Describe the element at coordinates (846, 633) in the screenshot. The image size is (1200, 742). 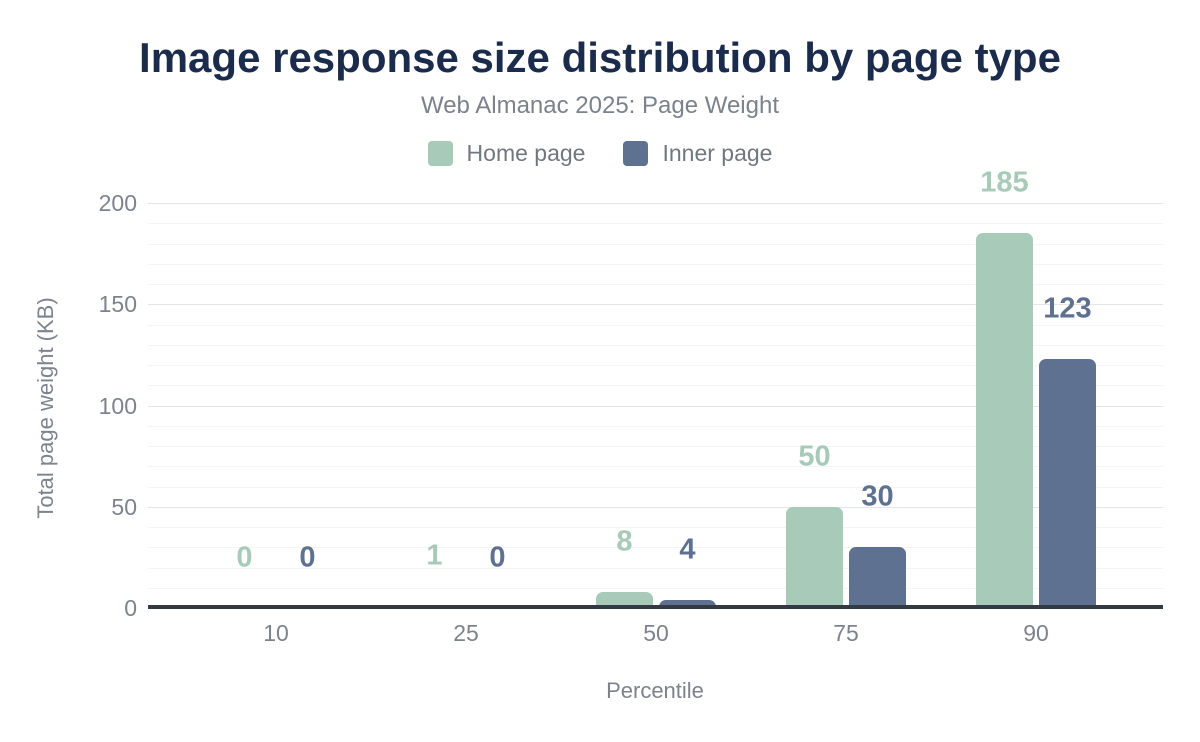
I see `x-tick-label-75: 75` at that location.